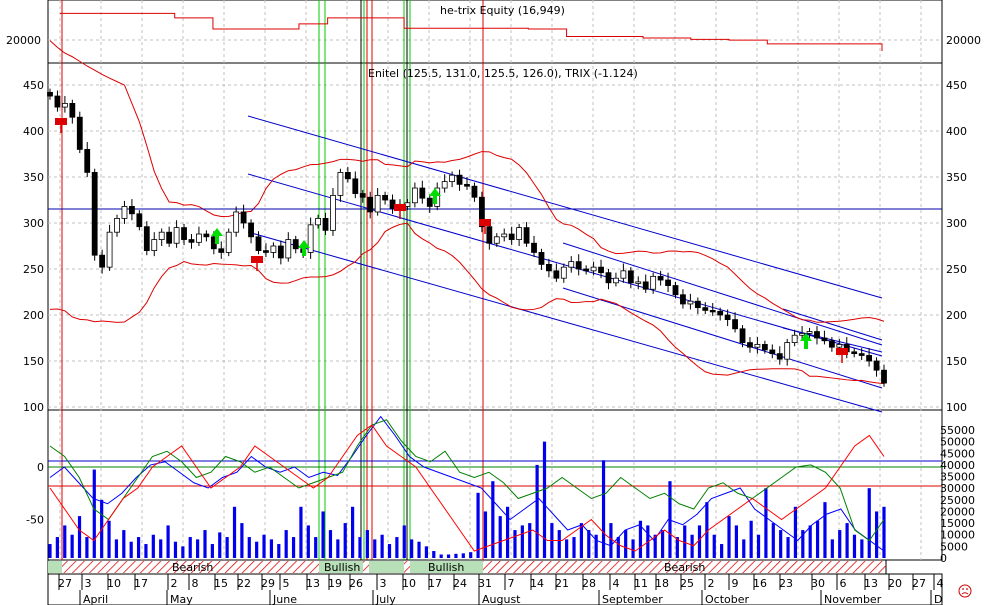 This screenshot has width=990, height=605. Describe the element at coordinates (35, 520) in the screenshot. I see `indicator-tick: -50` at that location.